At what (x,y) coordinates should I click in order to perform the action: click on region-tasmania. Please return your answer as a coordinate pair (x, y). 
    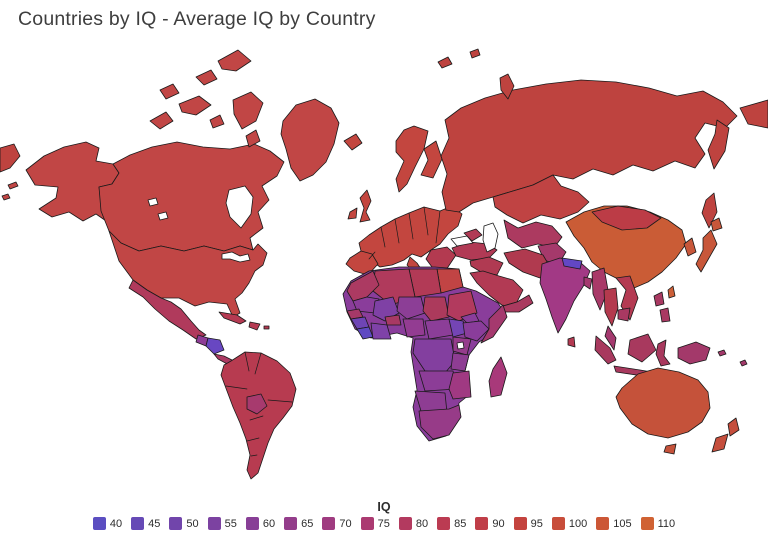
    Looking at the image, I should click on (670, 449).